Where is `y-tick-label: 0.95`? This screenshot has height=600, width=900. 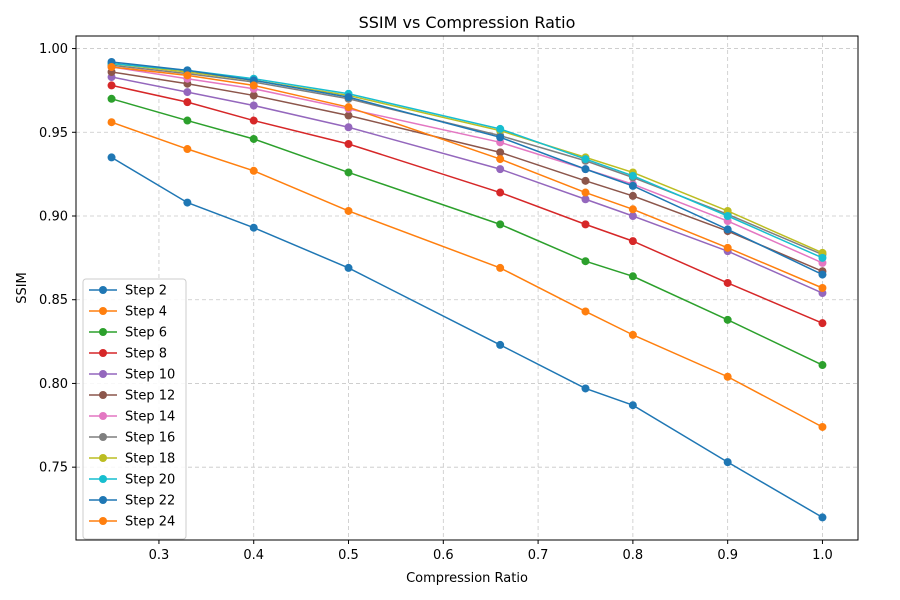 y-tick-label: 0.95 is located at coordinates (53, 133).